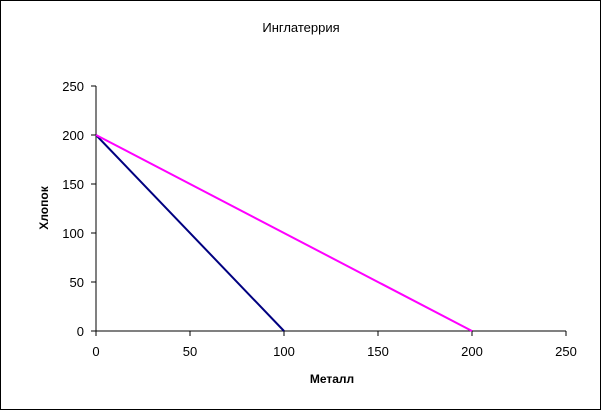 Image resolution: width=601 pixels, height=410 pixels. What do you see at coordinates (73, 86) in the screenshot?
I see `y-tick-label: 250` at bounding box center [73, 86].